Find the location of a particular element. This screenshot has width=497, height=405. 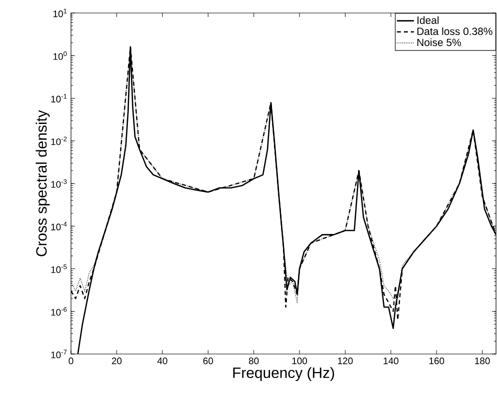

y-tick-label: 10$^{-3}$ is located at coordinates (59, 183).